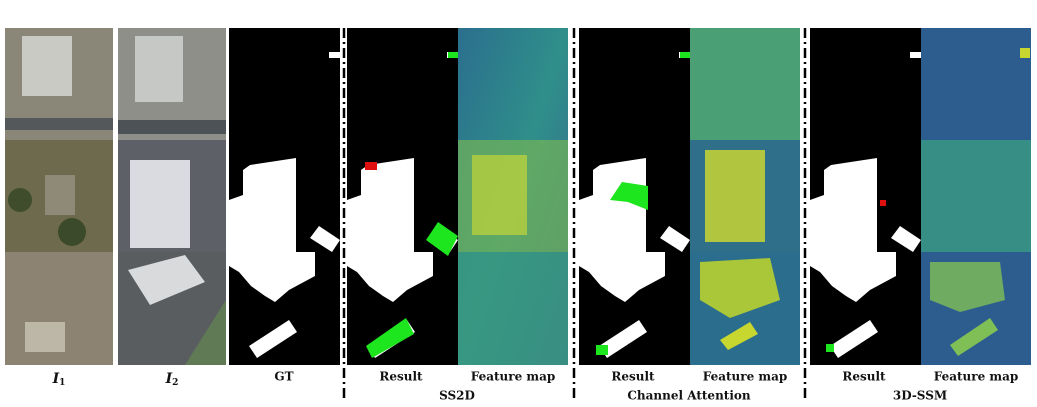 This screenshot has height=407, width=1037. Describe the element at coordinates (283, 377) in the screenshot. I see `column-label: GT` at that location.